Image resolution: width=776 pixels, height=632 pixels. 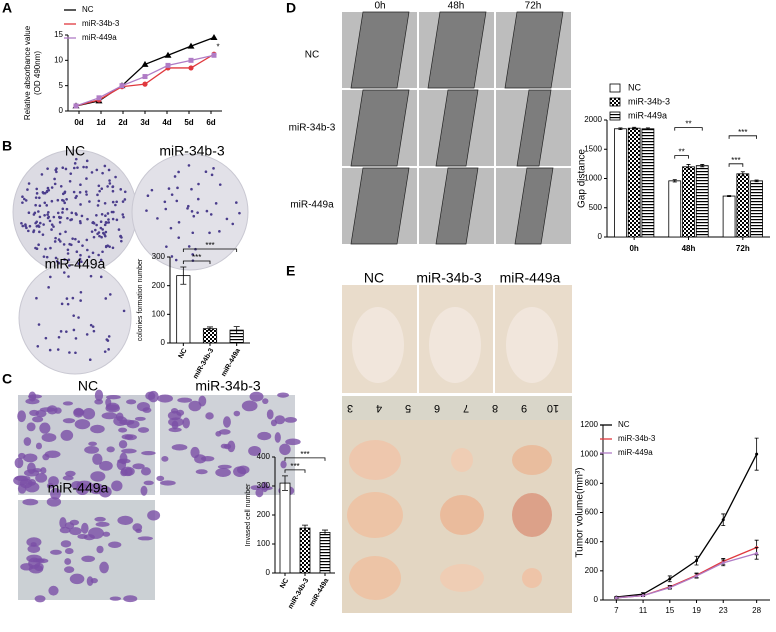 I want to click on bar, so click(x=325, y=553).